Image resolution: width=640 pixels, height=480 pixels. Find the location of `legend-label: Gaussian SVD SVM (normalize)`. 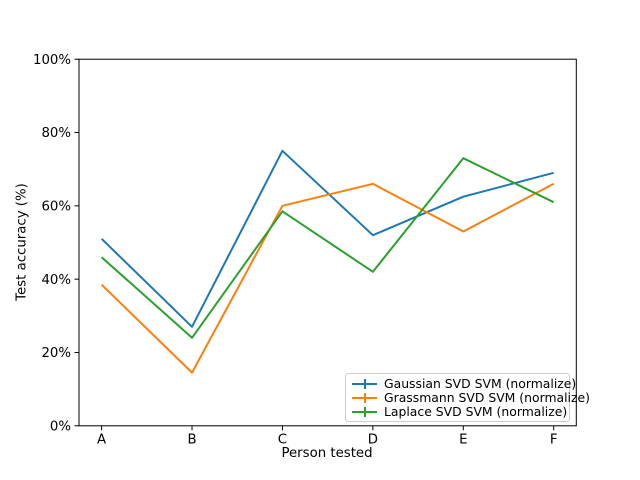

legend-label: Gaussian SVD SVM (normalize) is located at coordinates (480, 383).